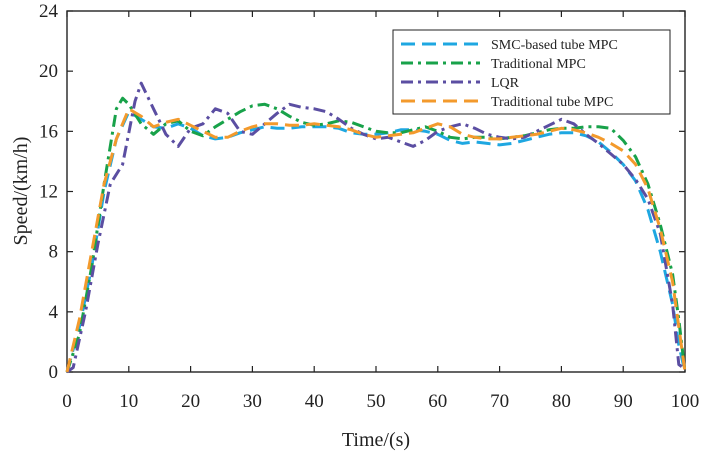  I want to click on x-tick-label: 90, so click(623, 401).